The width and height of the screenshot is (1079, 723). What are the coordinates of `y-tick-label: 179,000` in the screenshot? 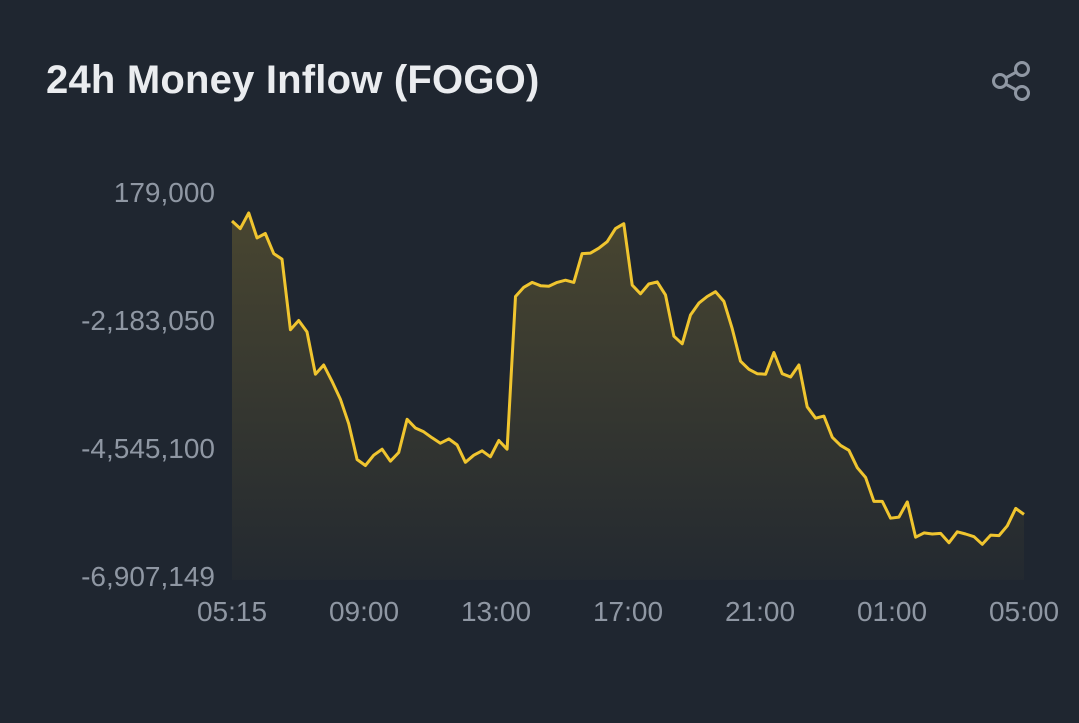 It's located at (164, 192).